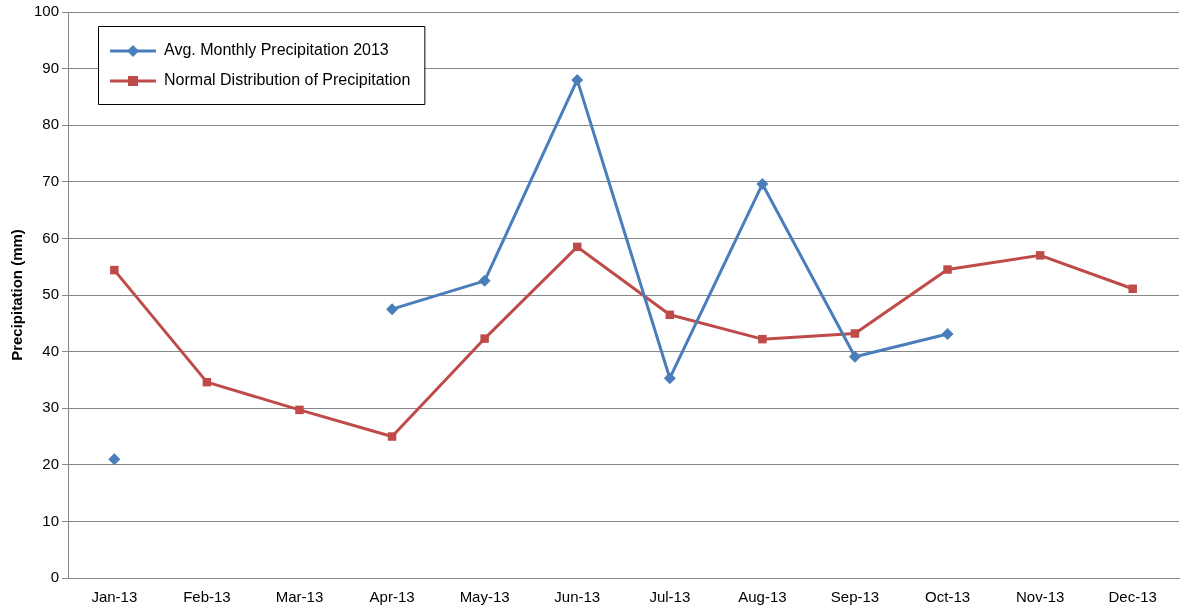  What do you see at coordinates (1040, 597) in the screenshot?
I see `x-tick-label: Nov-13` at bounding box center [1040, 597].